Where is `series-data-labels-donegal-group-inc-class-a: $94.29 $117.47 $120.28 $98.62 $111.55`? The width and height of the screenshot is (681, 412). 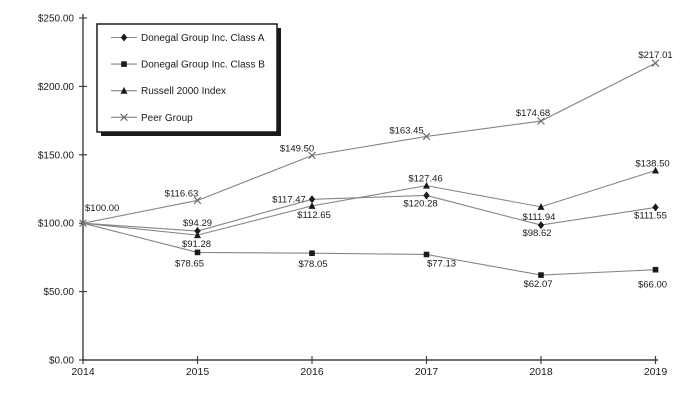
series-data-labels-donegal-group-inc-class-a: $94.29 $117.47 $120.28 $98.62 $111.55 is located at coordinates (425, 216).